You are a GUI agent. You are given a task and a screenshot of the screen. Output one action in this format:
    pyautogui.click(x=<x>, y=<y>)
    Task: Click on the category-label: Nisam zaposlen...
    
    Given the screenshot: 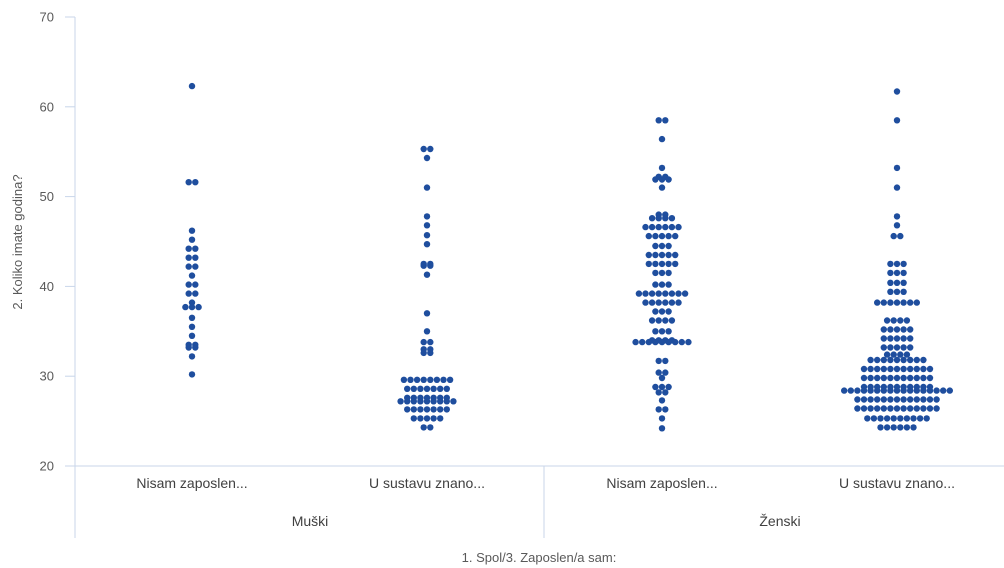 What is the action you would take?
    pyautogui.click(x=661, y=483)
    